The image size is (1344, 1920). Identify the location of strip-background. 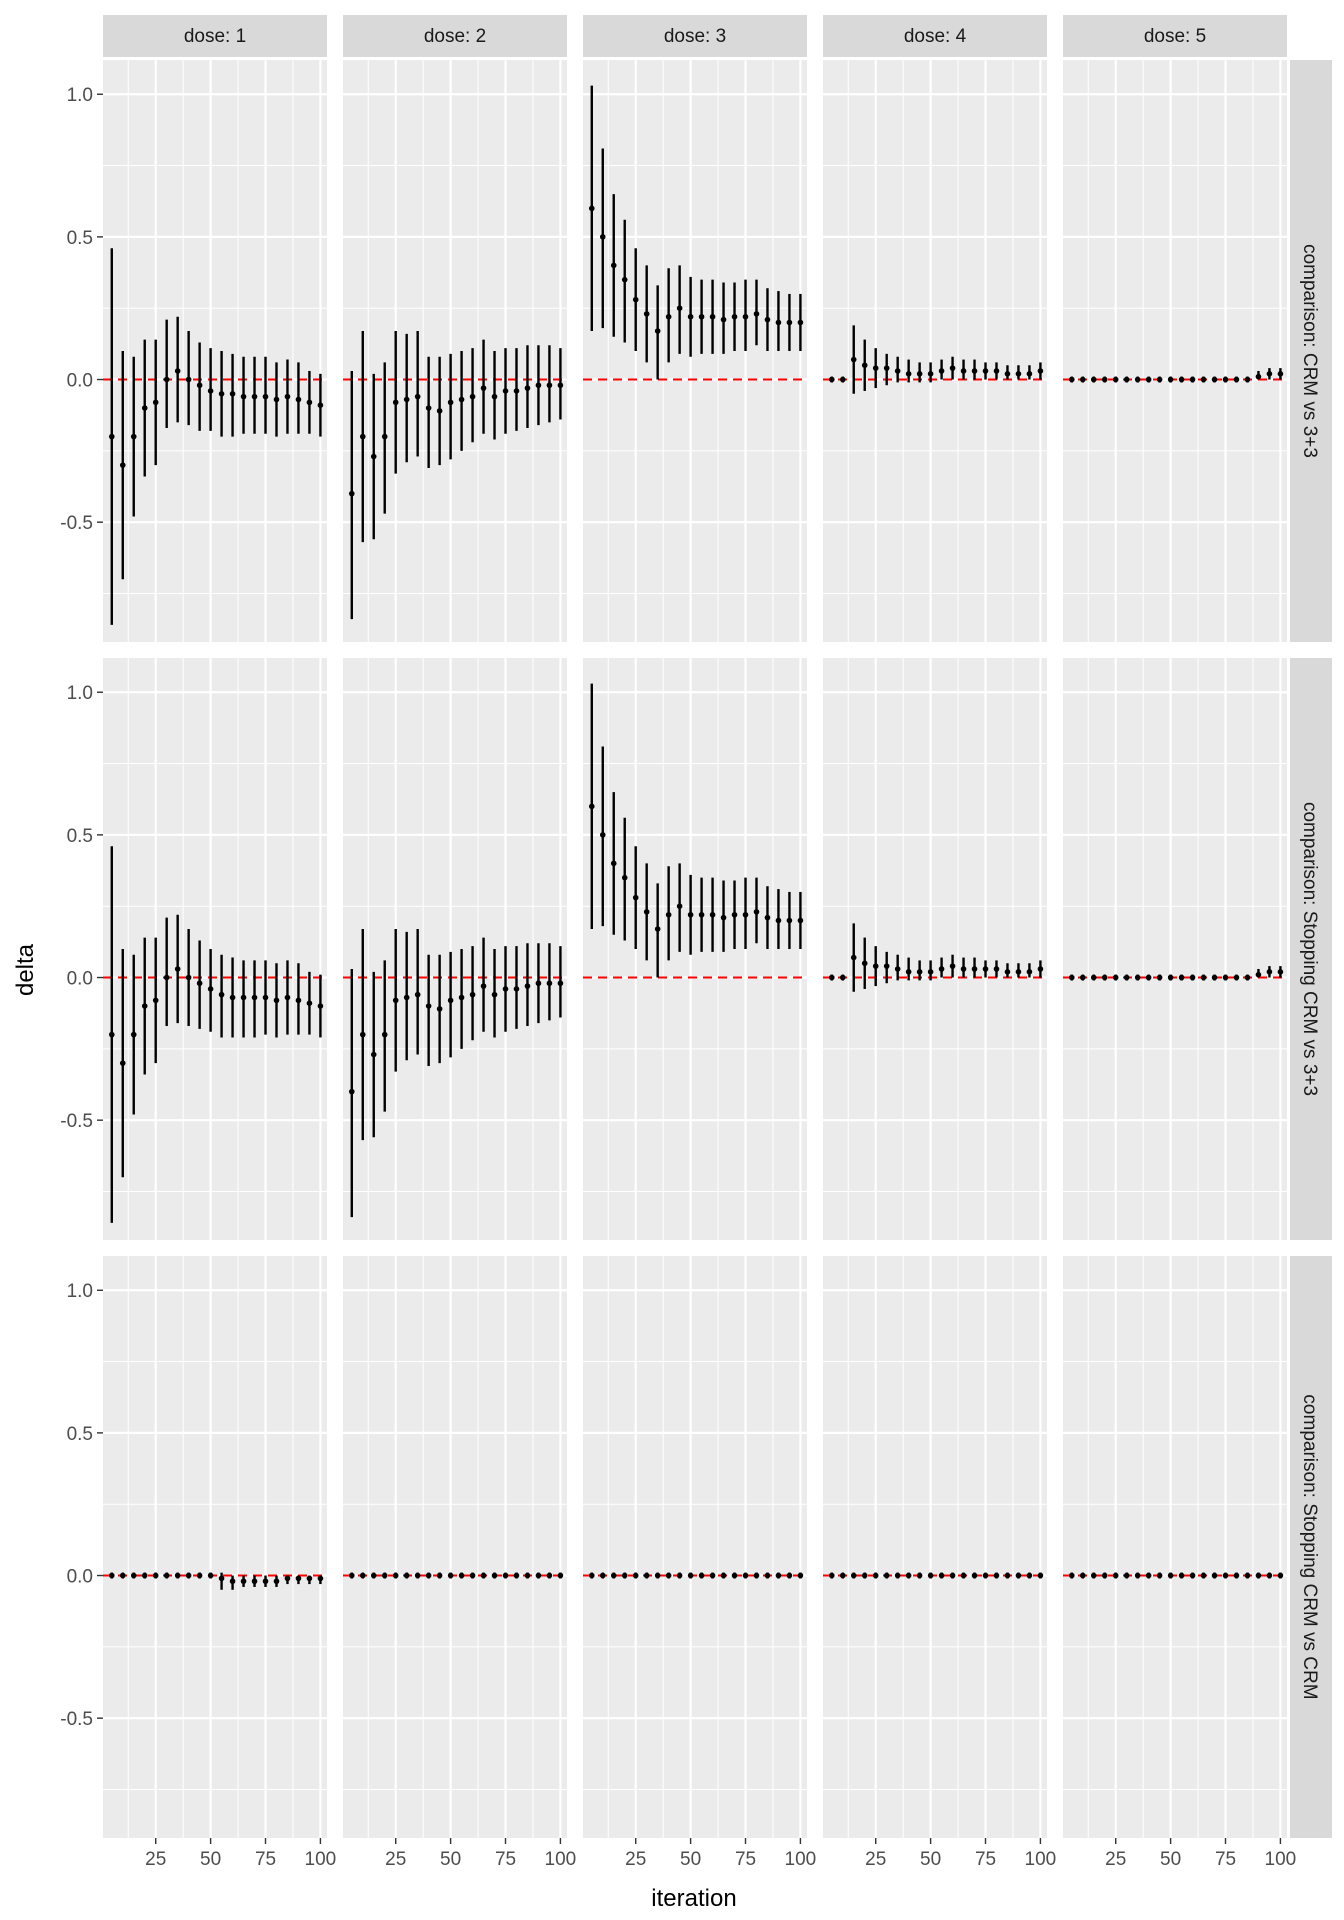
(1311, 351).